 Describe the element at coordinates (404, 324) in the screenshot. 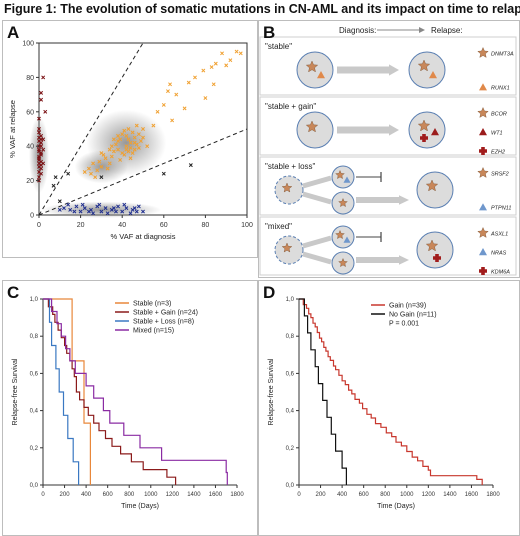

I see `p-value-annotation: P = 0.001` at that location.